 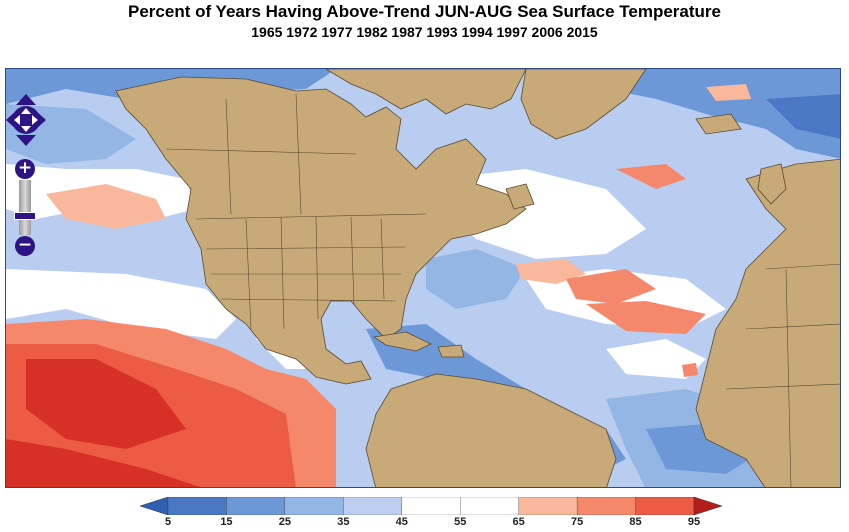 I want to click on color-legend-ticks: 5 15 25 35 45 55 65 75 85 95, so click(x=424, y=523).